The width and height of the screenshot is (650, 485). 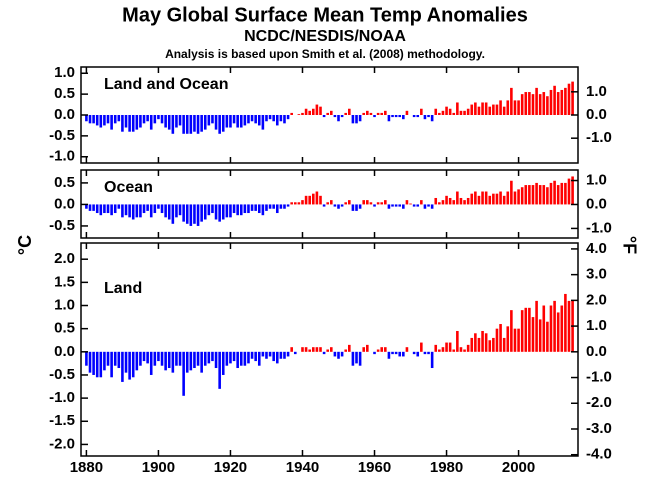 What do you see at coordinates (230, 467) in the screenshot?
I see `x-tick-label: 1920` at bounding box center [230, 467].